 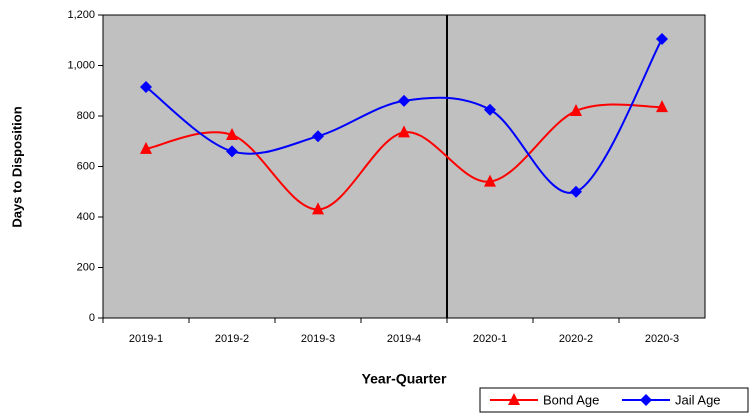 I want to click on x-tick-label: 2019-2, so click(x=232, y=339).